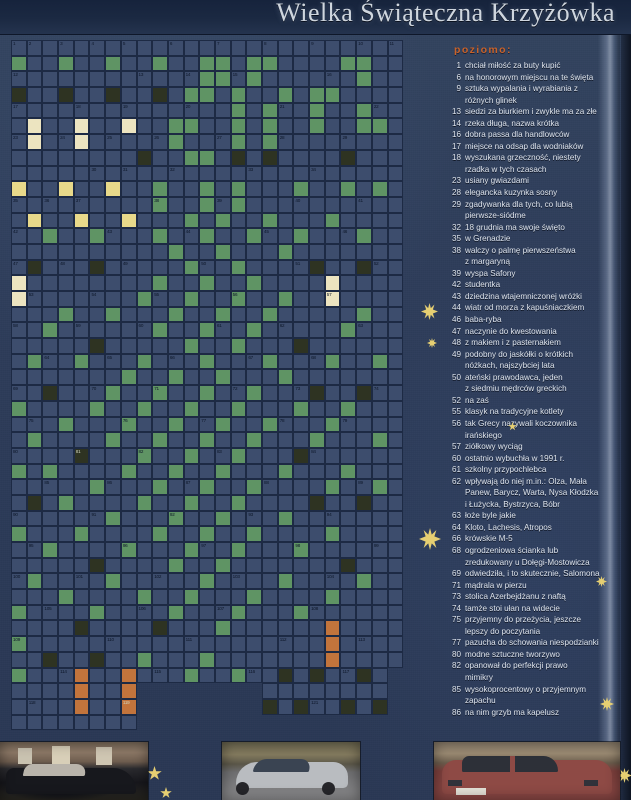 The height and width of the screenshot is (800, 631). Describe the element at coordinates (144, 79) in the screenshot. I see `grid-cell: 13` at that location.